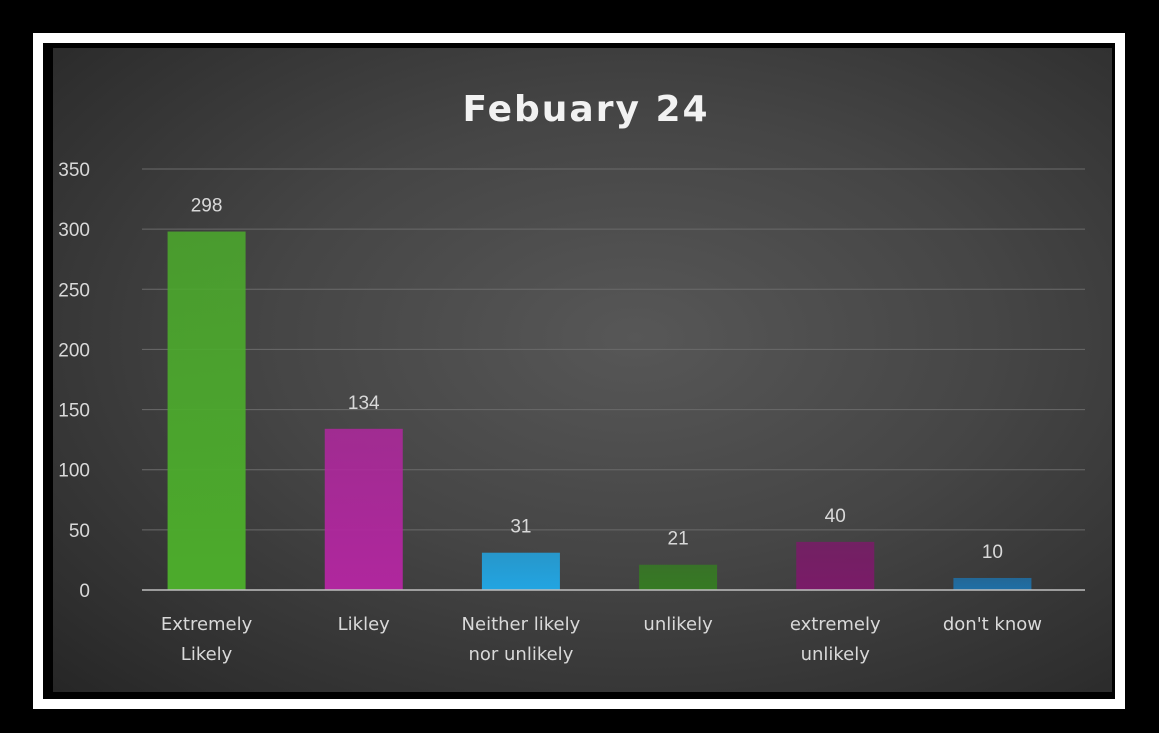 This screenshot has width=1159, height=733. Describe the element at coordinates (74, 170) in the screenshot. I see `y-tick-label: 350` at that location.